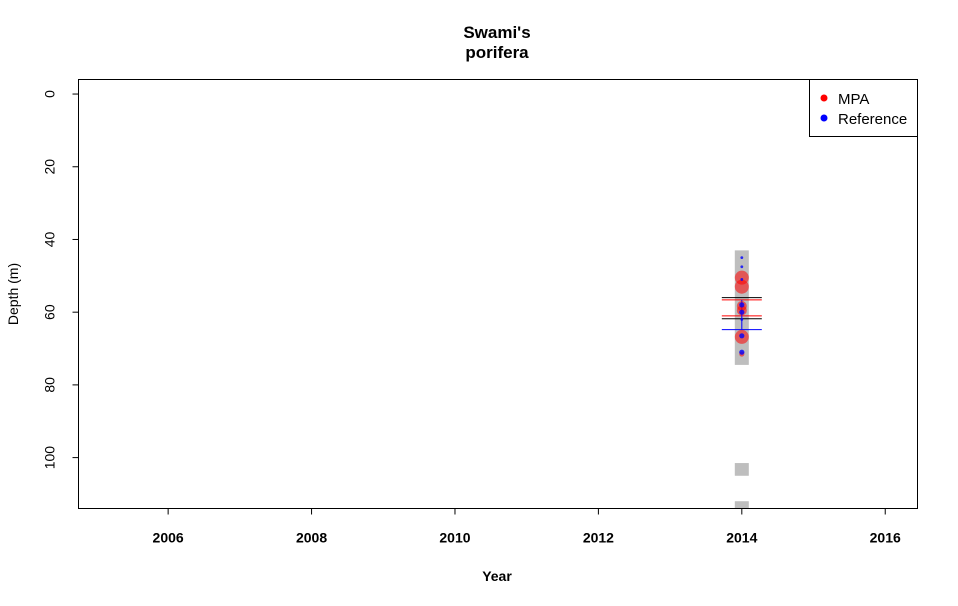  What do you see at coordinates (824, 118) in the screenshot?
I see `legend-reference-marker` at bounding box center [824, 118].